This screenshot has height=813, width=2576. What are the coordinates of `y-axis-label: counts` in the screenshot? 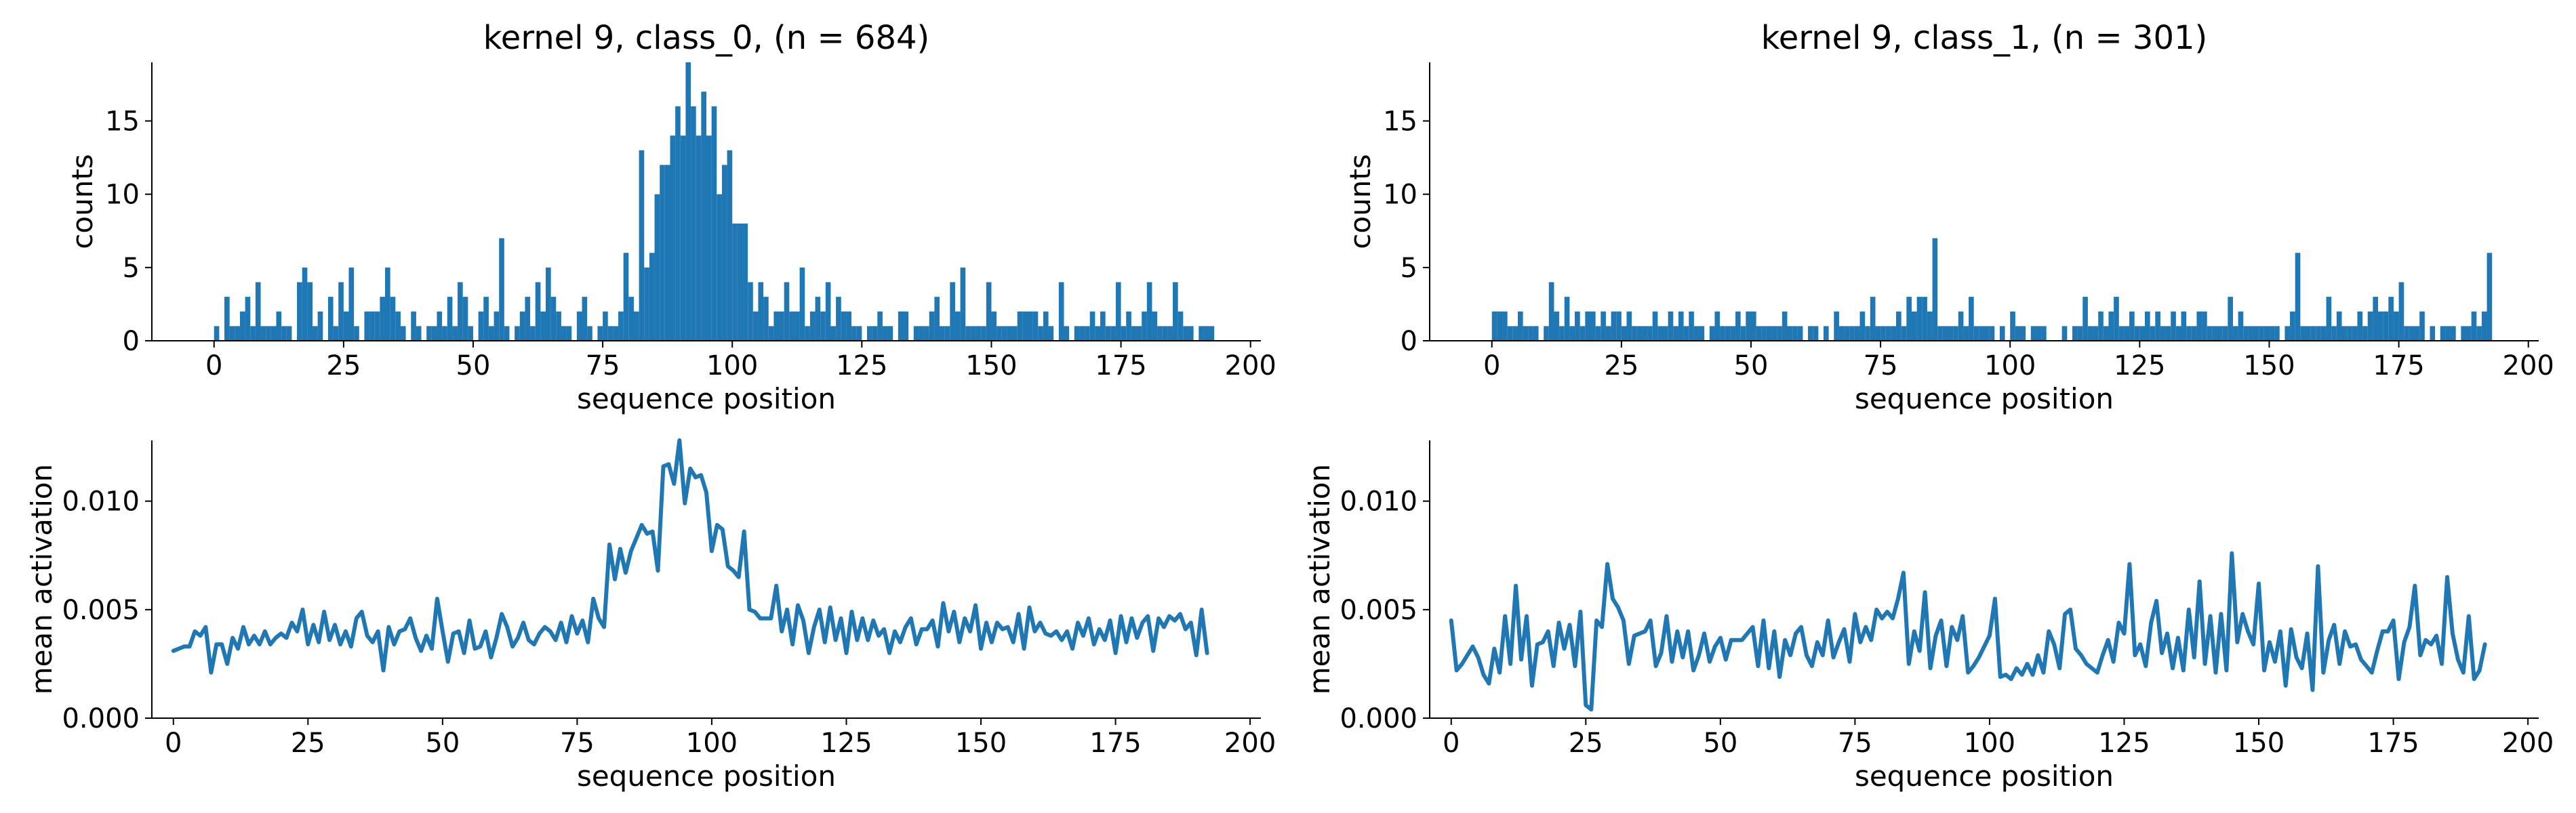 It's located at (1360, 201).